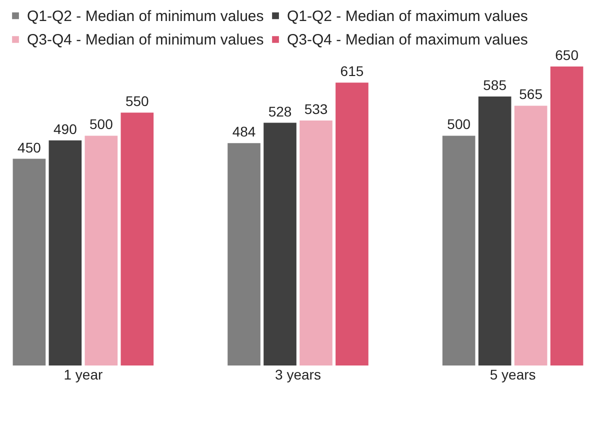 The width and height of the screenshot is (611, 444). Describe the element at coordinates (83, 374) in the screenshot. I see `x-tick-label: 1 year` at that location.